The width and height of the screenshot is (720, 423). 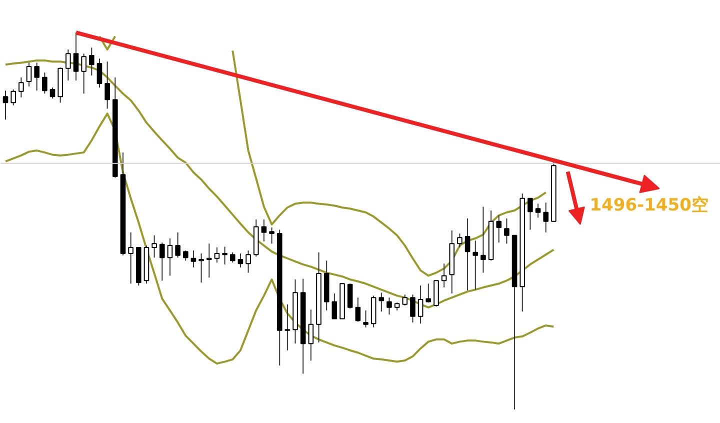 I want to click on text: 1496-1450空, so click(x=649, y=206).